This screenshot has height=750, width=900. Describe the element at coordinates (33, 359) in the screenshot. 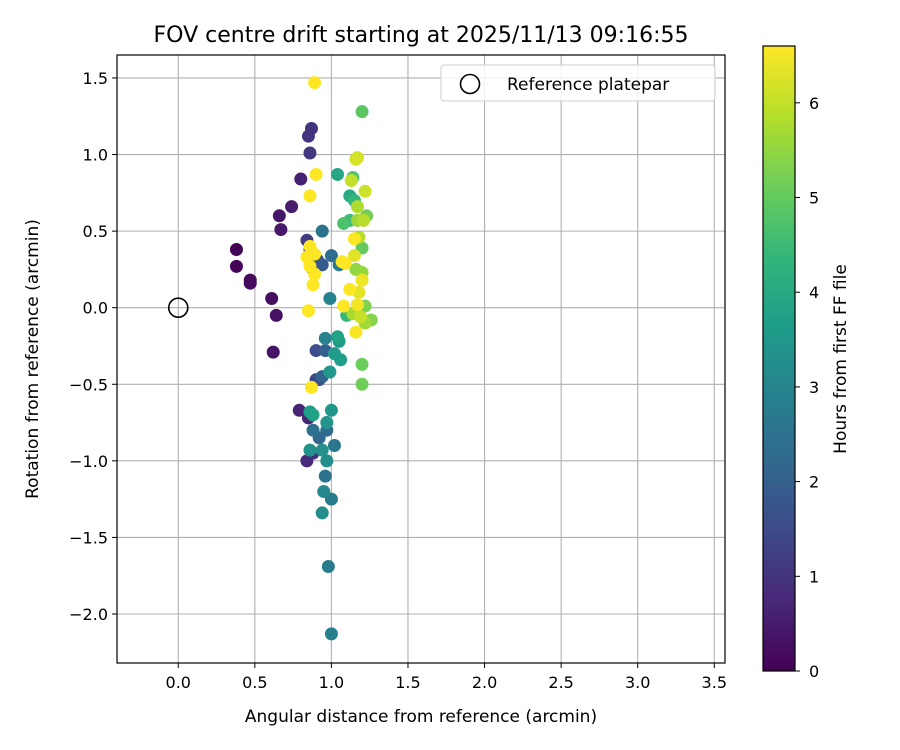

I see `y-axis-label: Rotation from reference (arcmin)` at that location.